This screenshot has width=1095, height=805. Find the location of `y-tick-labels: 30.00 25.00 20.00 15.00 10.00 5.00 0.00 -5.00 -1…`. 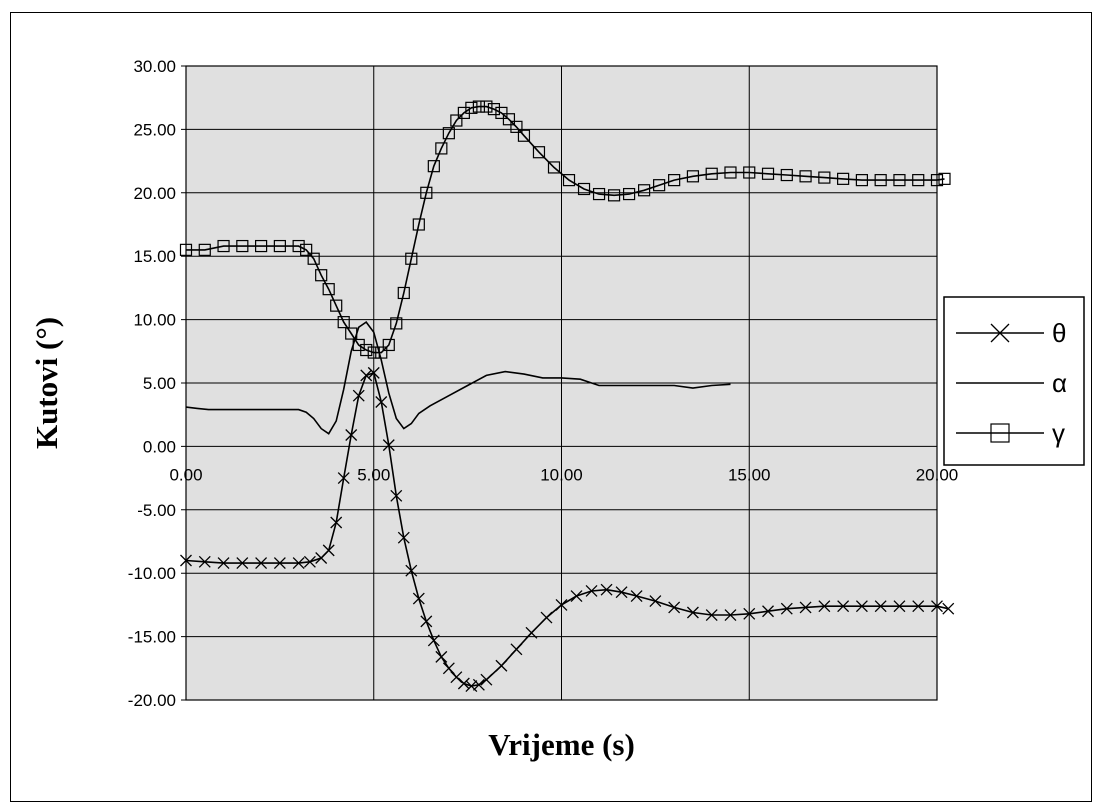

y-tick-labels: 30.00 25.00 20.00 15.00 10.00 5.00 0.00 -5.00 -1… is located at coordinates (152, 383).